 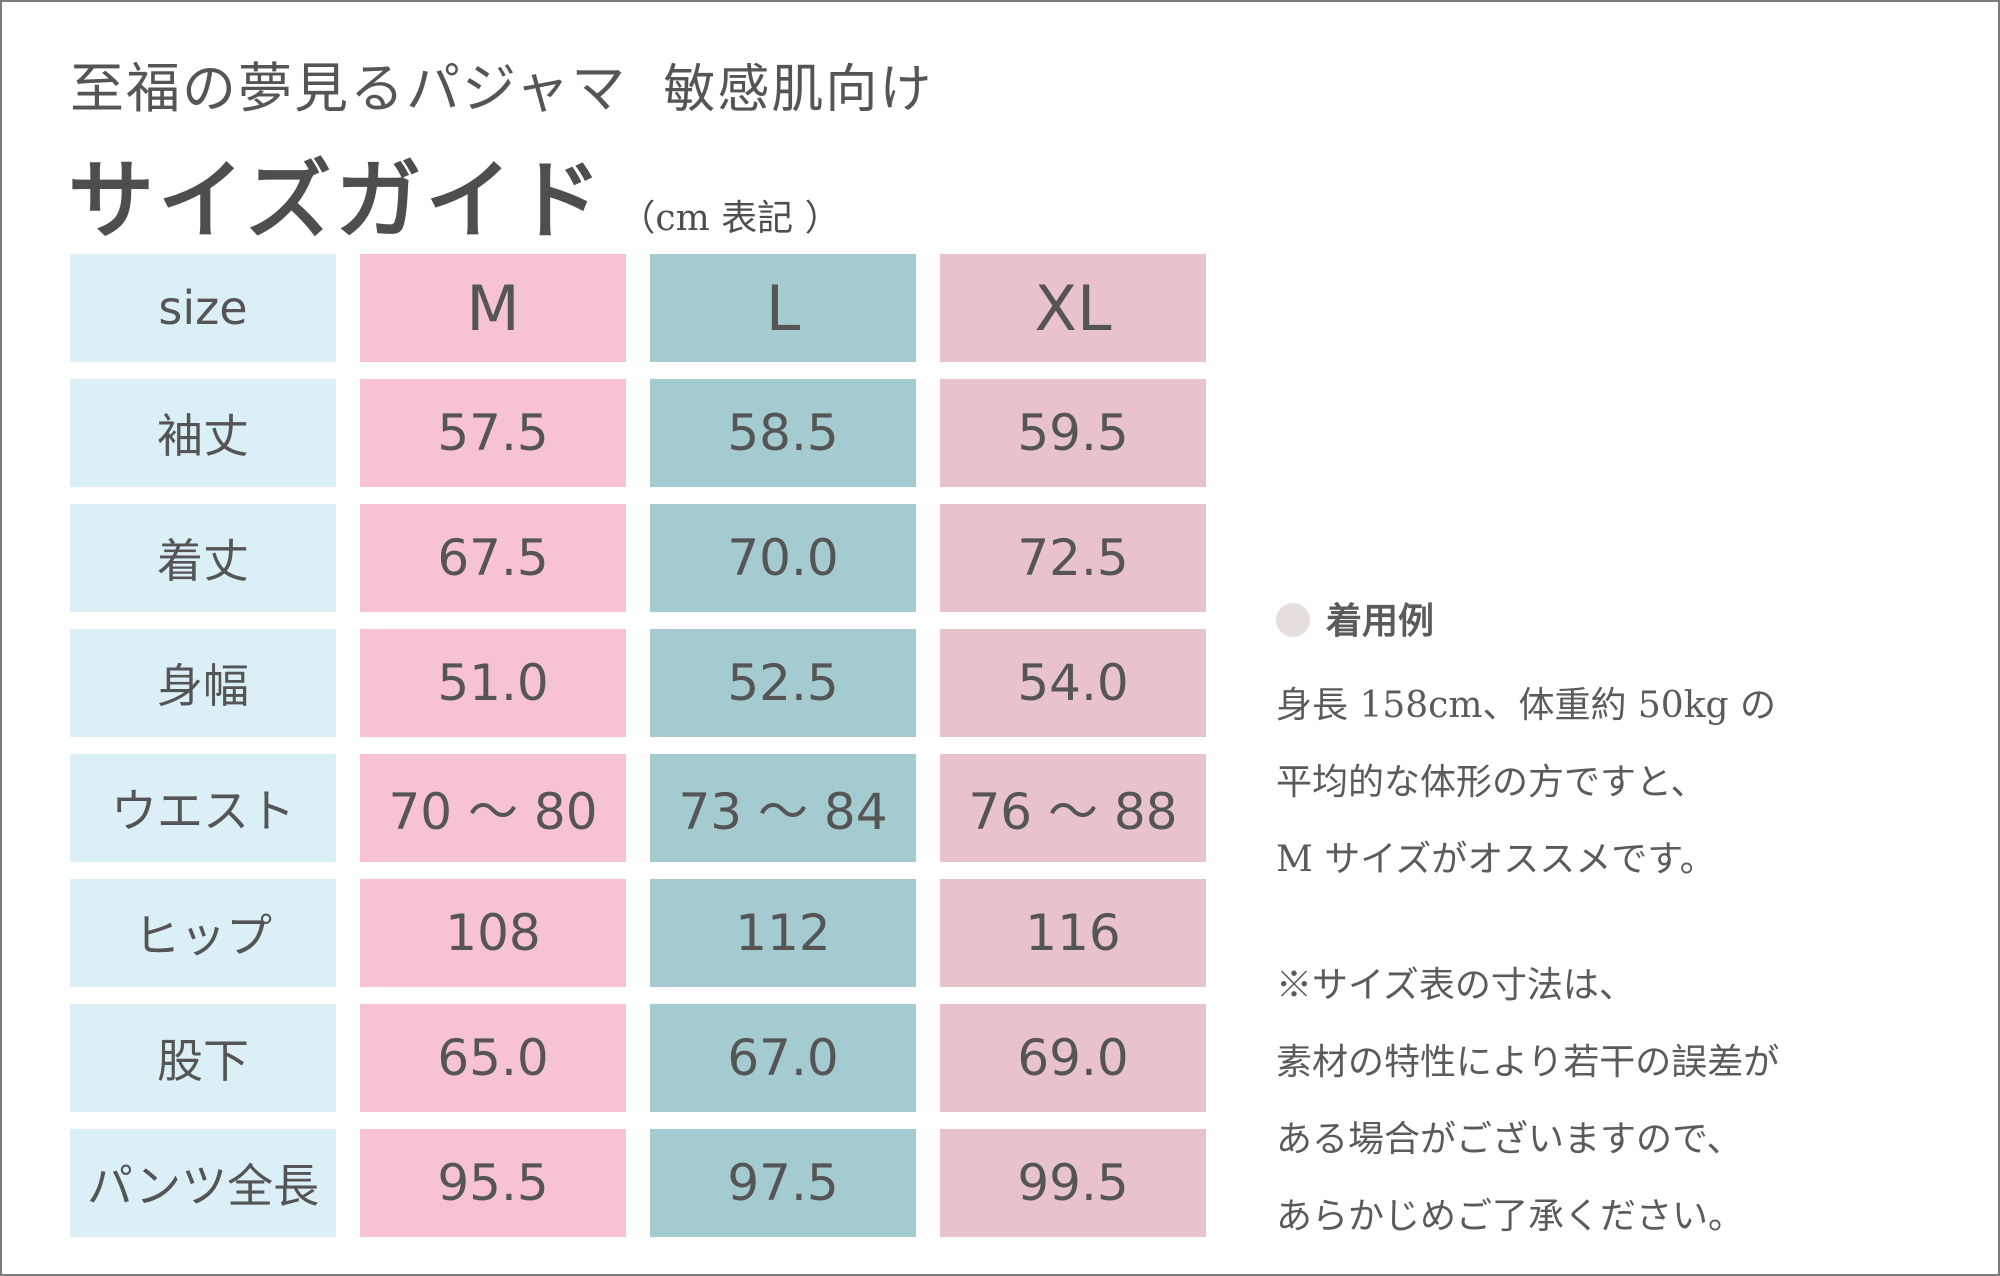 I want to click on product-name: 至福の夢見るパジャマ, so click(x=349, y=88).